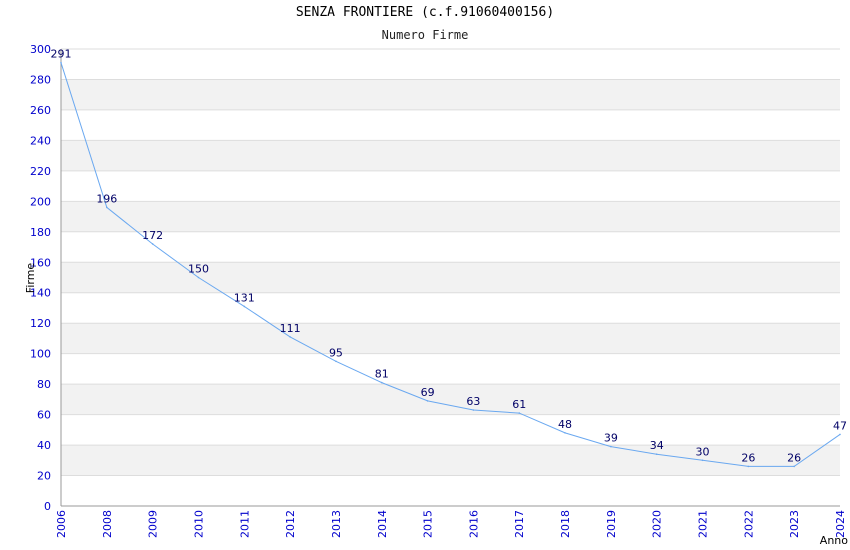 This screenshot has height=550, width=850. I want to click on y-tick-label: 20, so click(44, 476).